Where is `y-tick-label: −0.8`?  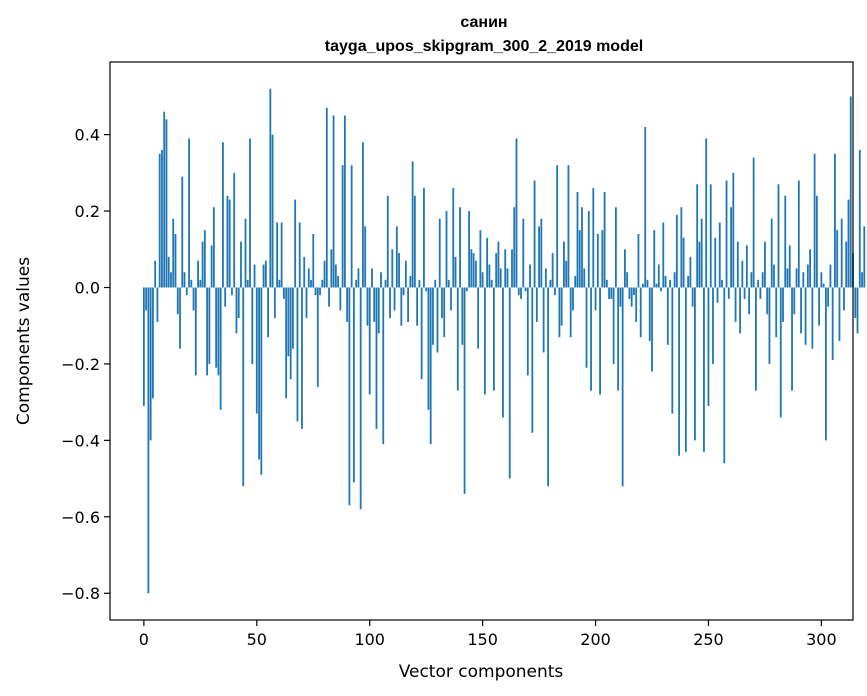 y-tick-label: −0.8 is located at coordinates (80, 593).